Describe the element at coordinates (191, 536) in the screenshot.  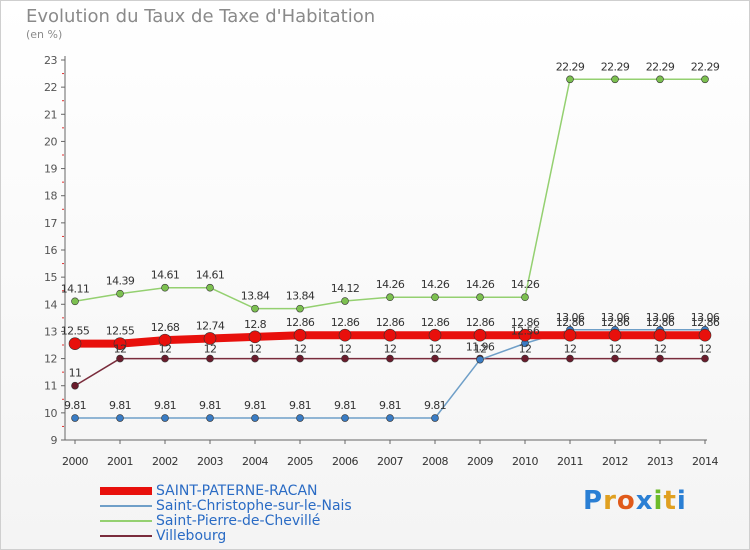
I see `legend-label: Villebourg` at that location.